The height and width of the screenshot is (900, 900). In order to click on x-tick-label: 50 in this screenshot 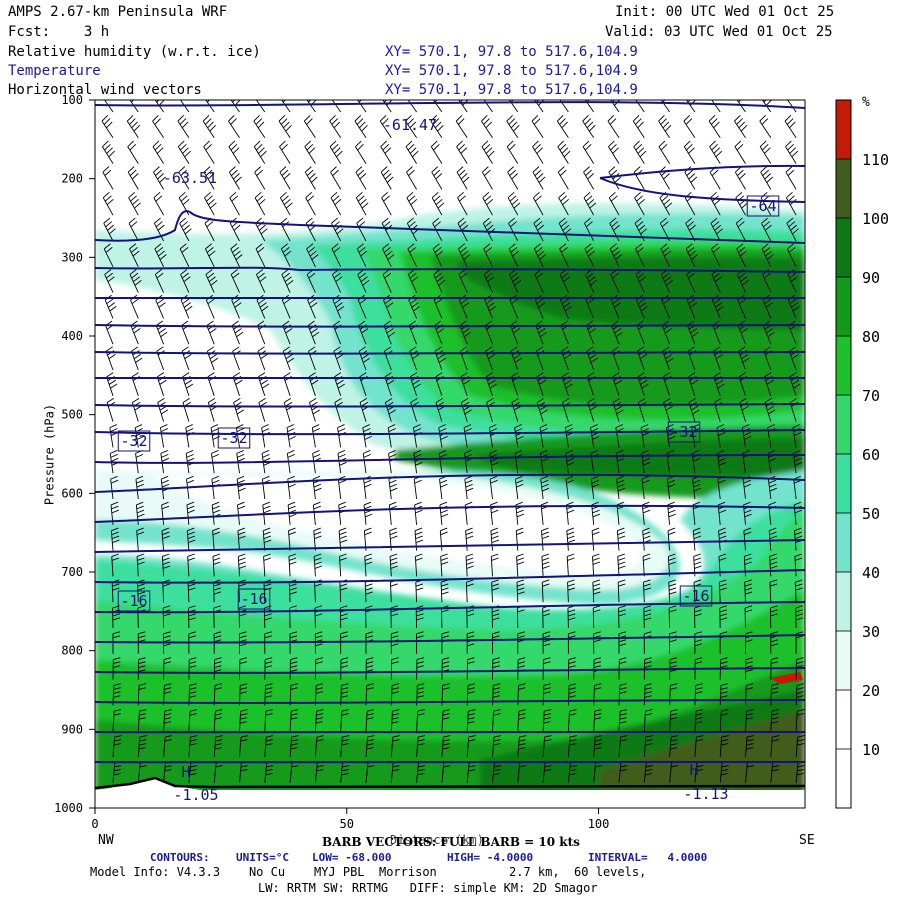, I will do `click(347, 824)`.